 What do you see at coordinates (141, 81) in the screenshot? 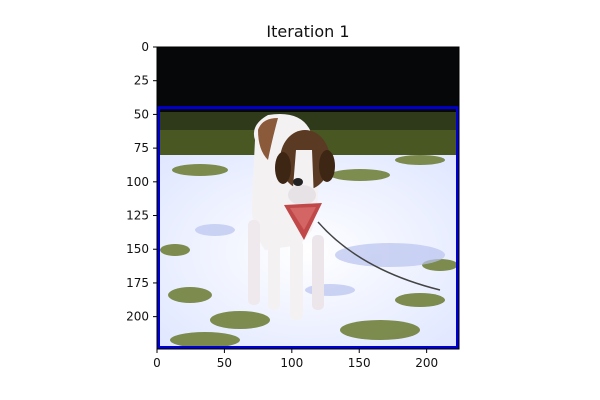
I see `y-tick-label: 25` at bounding box center [141, 81].